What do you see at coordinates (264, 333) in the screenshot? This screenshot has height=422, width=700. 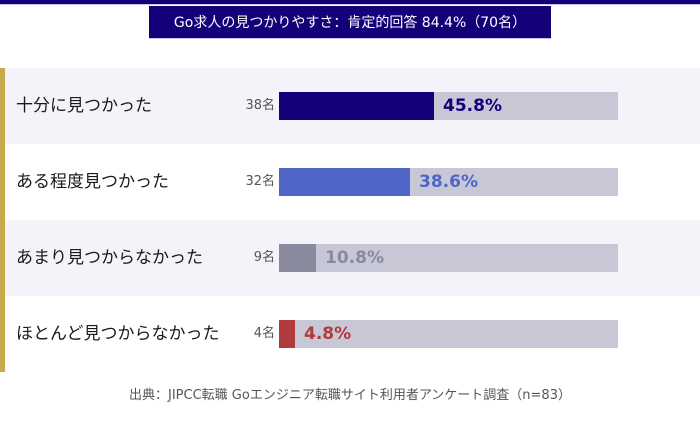 I see `count-label: 4名` at bounding box center [264, 333].